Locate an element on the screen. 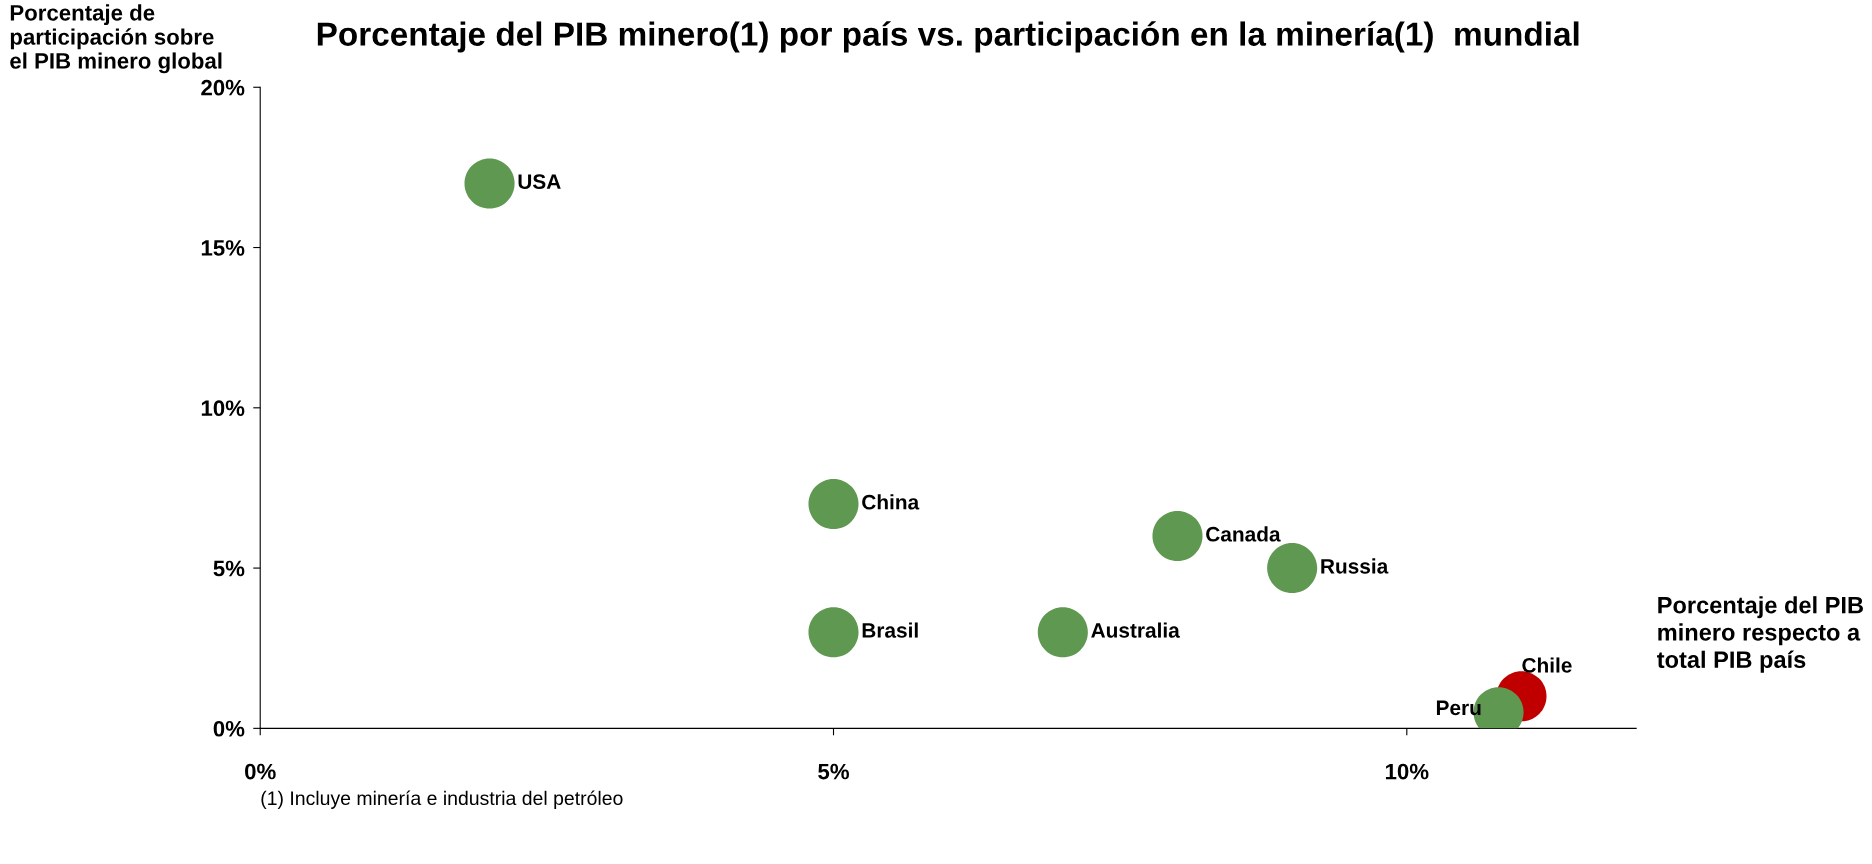 This screenshot has height=864, width=1872. series-label: USA is located at coordinates (539, 182).